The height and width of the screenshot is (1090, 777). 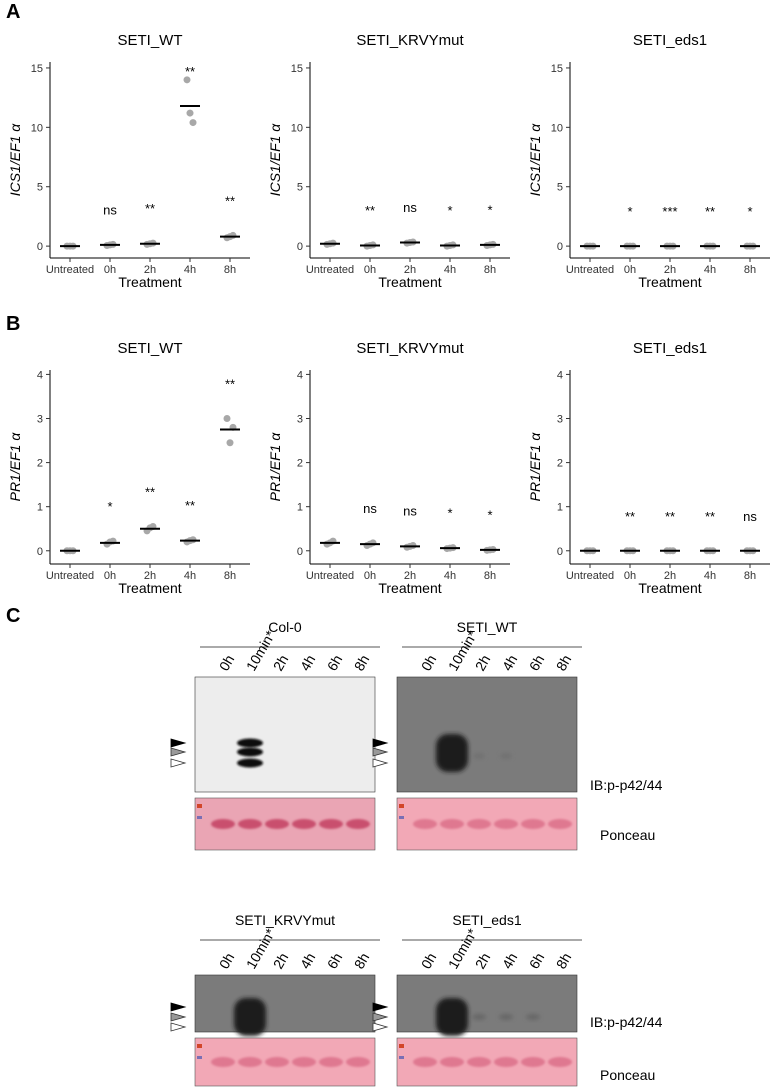 I want to click on ib-label: IB:p-p42/44, so click(x=626, y=1022).